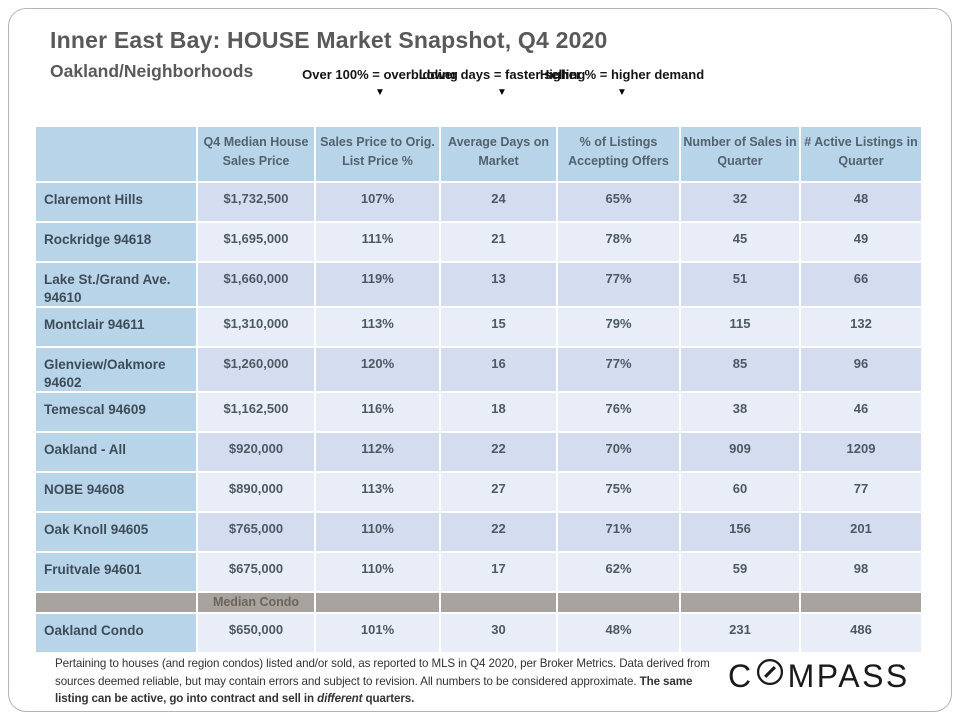 The width and height of the screenshot is (960, 720). I want to click on table-cell: 120%, so click(377, 370).